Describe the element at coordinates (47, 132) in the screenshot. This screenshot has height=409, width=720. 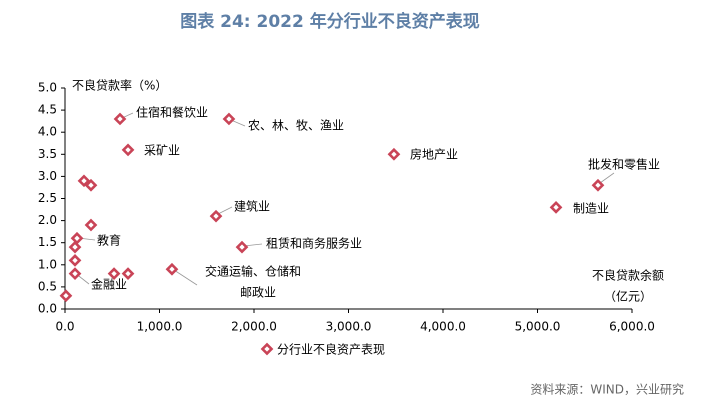
I see `y-tick-label: 4.0` at that location.